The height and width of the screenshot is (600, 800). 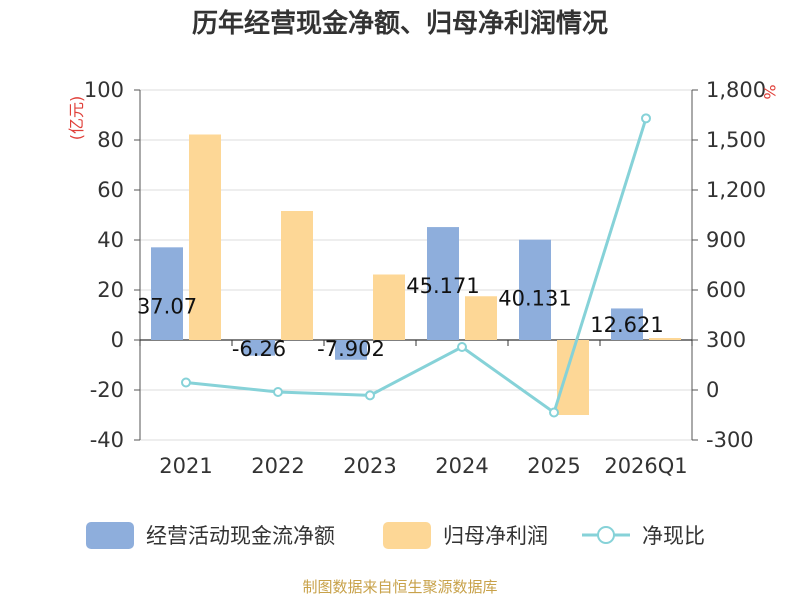 I want to click on legend-item: 经营活动现金流净额, so click(x=210, y=535).